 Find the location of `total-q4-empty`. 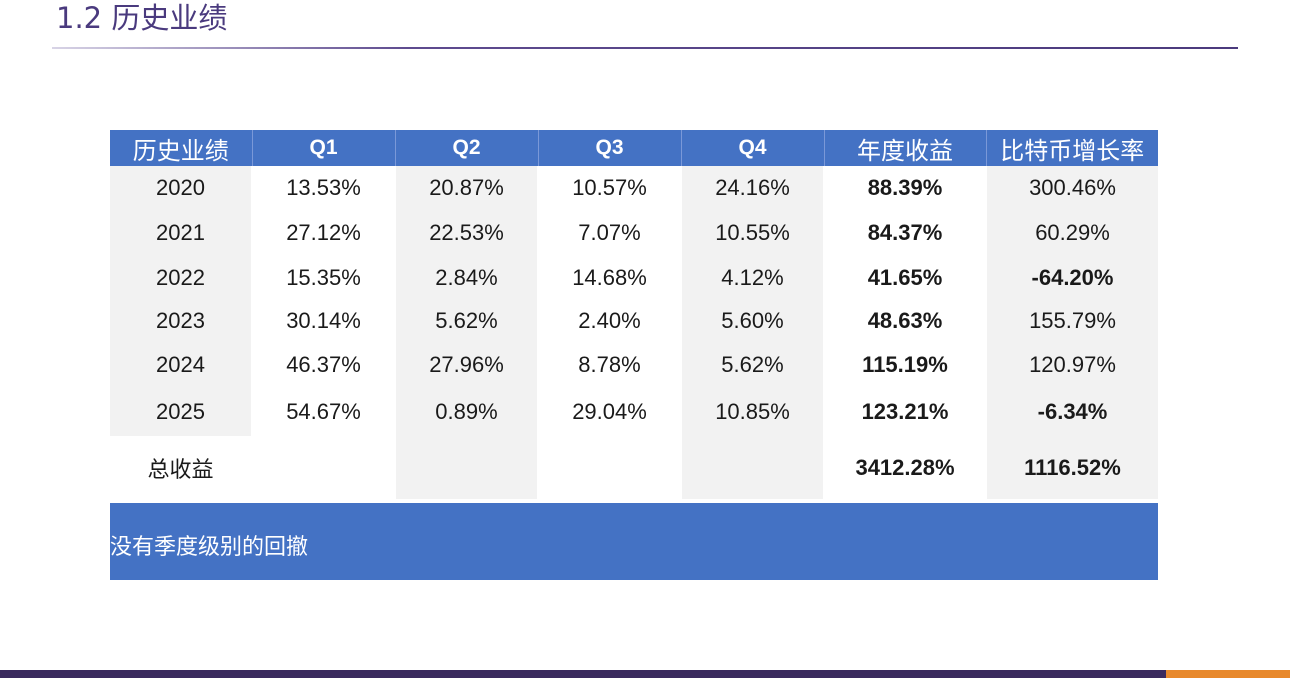

total-q4-empty is located at coordinates (753, 467).